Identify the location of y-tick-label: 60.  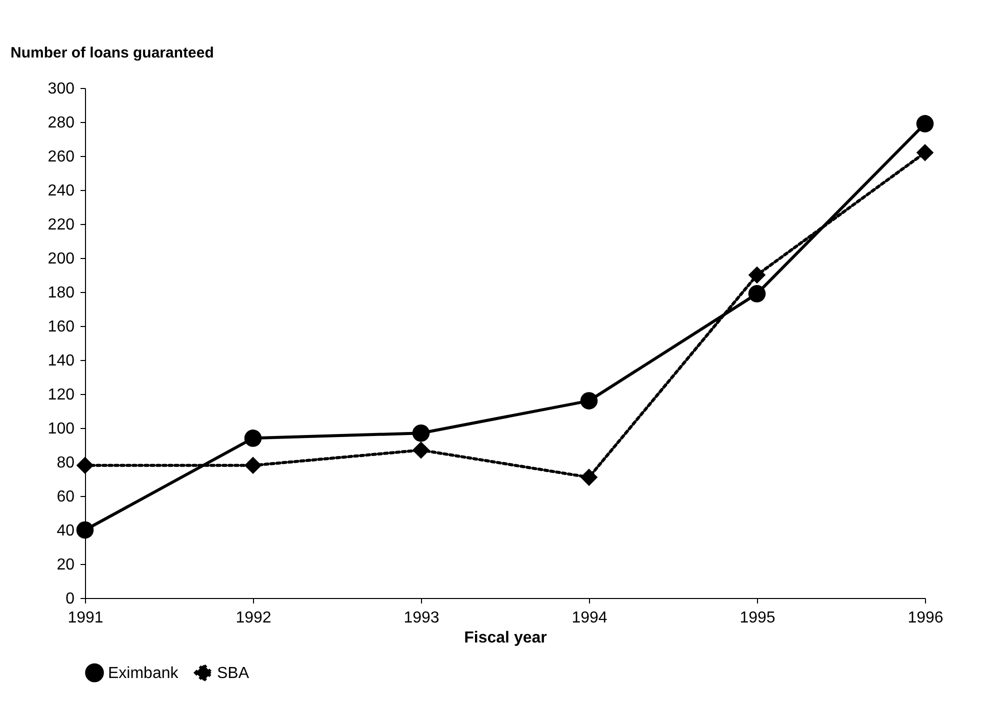
(65, 497).